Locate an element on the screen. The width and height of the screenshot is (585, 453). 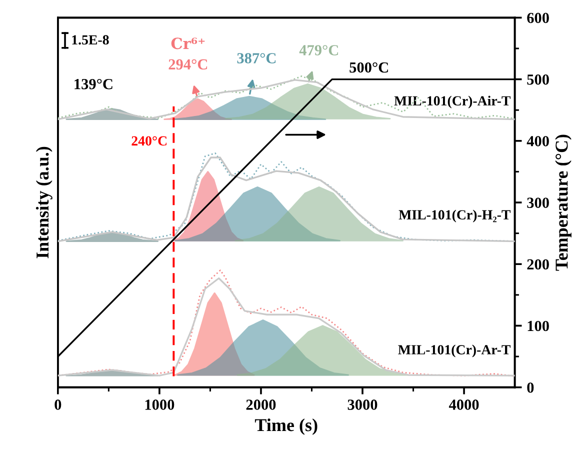
y-axis-title: Intensity (a.u.) is located at coordinates (44, 202).